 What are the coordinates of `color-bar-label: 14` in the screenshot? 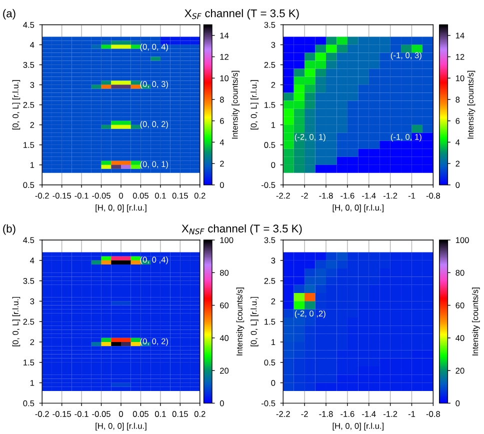 It's located at (460, 35).